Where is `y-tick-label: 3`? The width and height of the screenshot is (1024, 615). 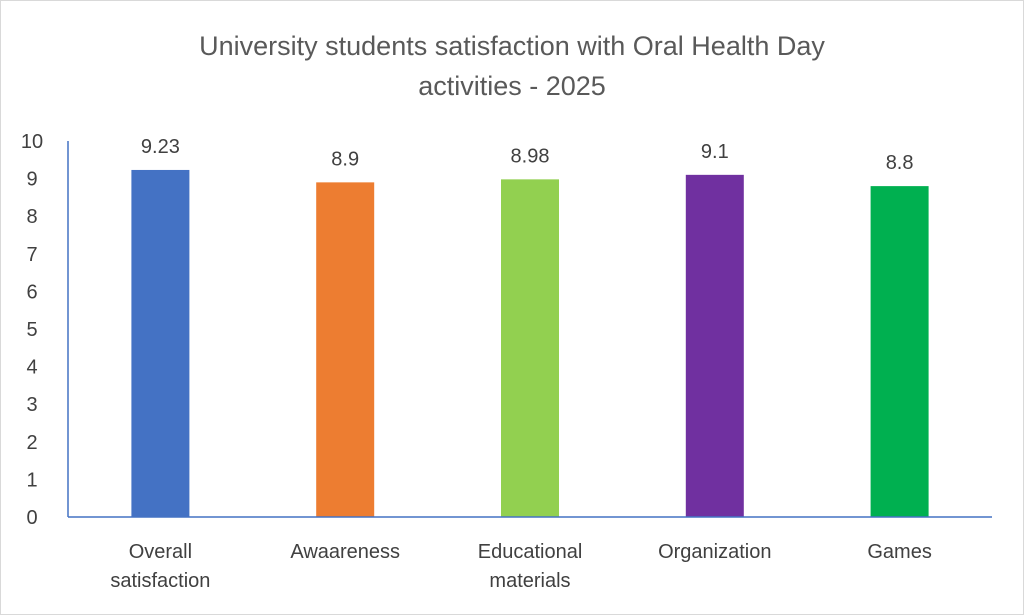
y-tick-label: 3 is located at coordinates (31, 405).